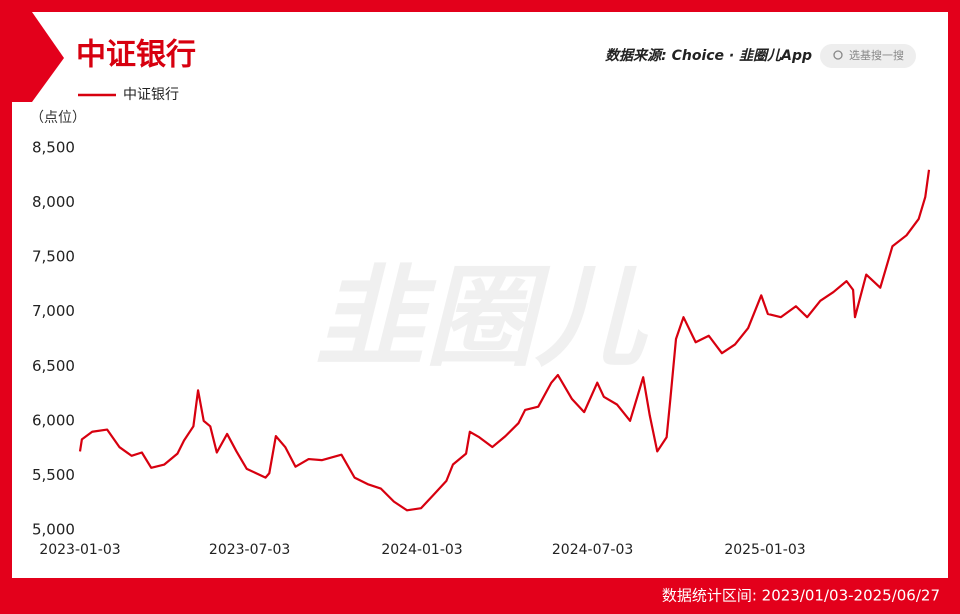  I want to click on corner-mark, so click(38, 57).